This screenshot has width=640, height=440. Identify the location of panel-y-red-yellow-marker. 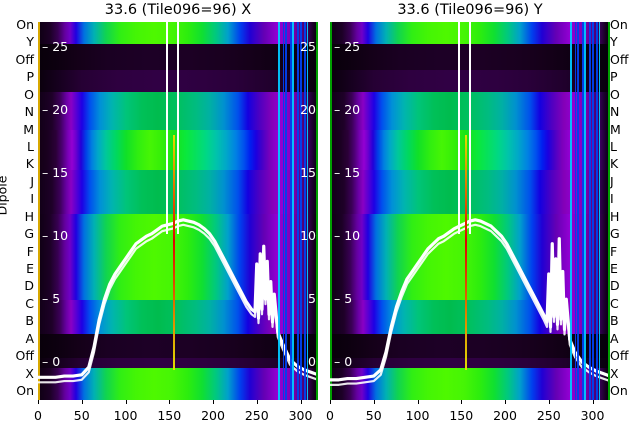
(466, 252).